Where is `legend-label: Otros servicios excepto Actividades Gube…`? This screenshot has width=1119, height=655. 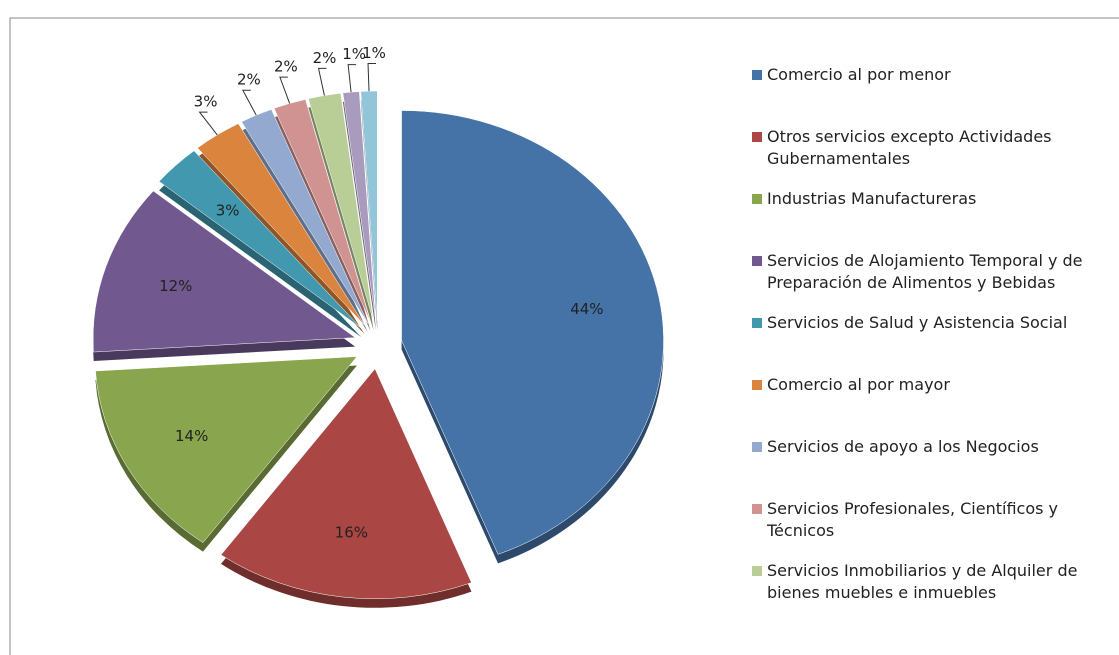
legend-label: Otros servicios excepto Actividades Gube… is located at coordinates (909, 147).